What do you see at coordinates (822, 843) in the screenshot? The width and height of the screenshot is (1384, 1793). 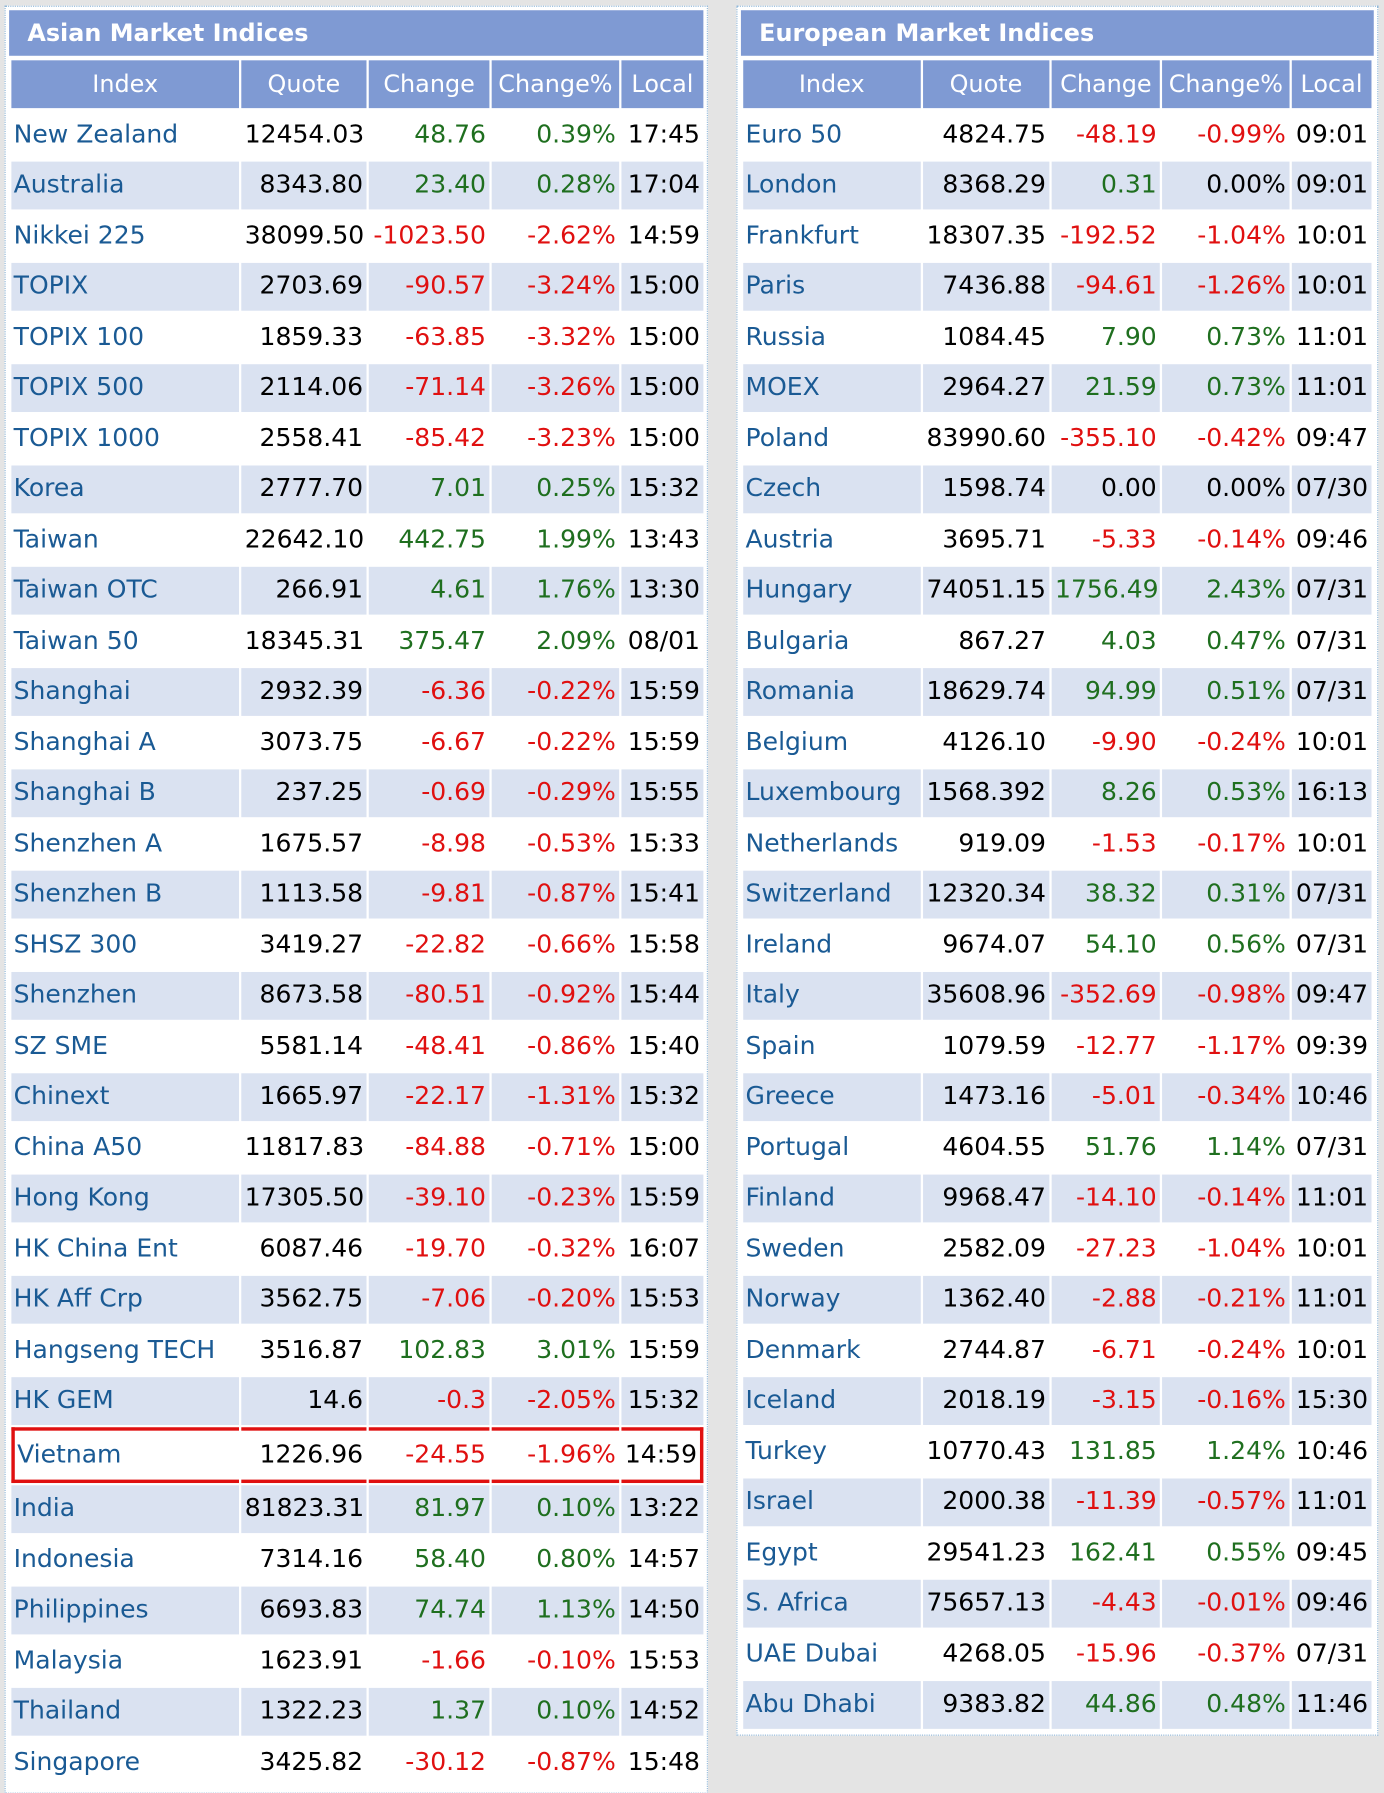 I see `index-name: Netherlands` at bounding box center [822, 843].